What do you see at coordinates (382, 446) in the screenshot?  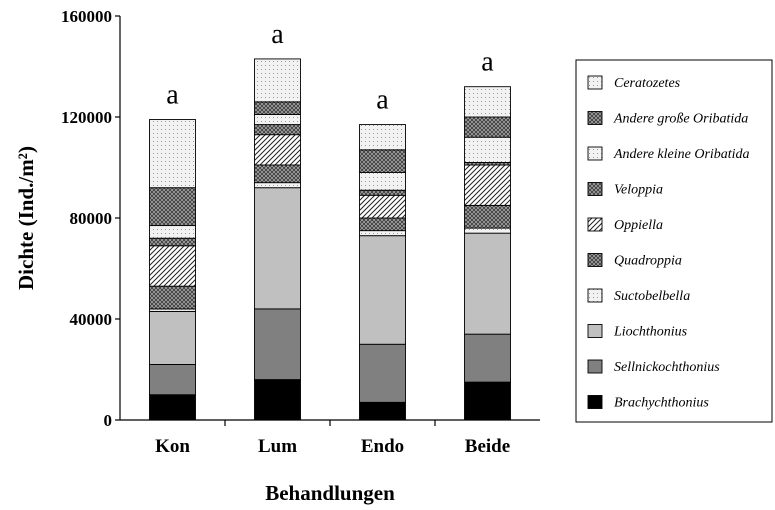 I see `category-label: Endo` at bounding box center [382, 446].